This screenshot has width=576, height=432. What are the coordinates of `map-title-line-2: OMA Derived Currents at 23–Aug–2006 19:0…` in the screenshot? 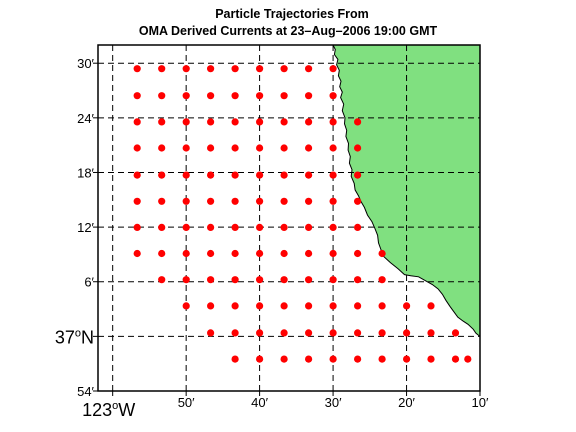 It's located at (288, 31).